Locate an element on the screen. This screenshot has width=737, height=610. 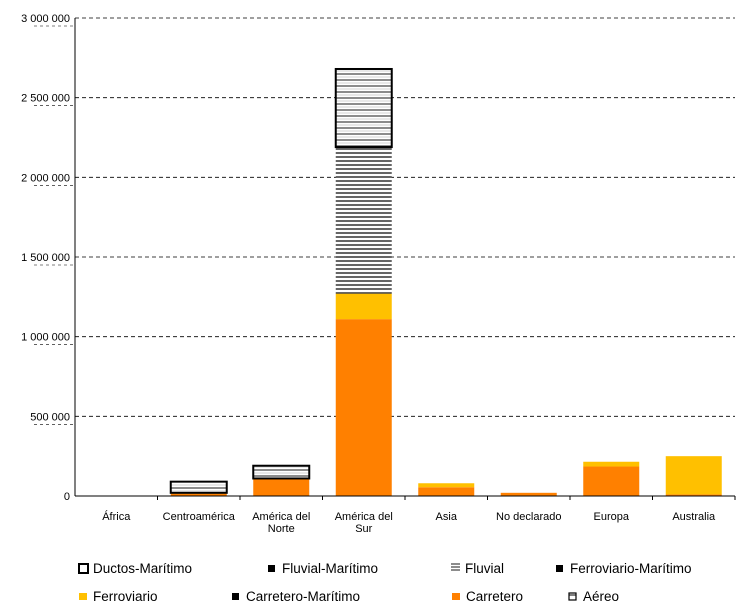
legend-label: Aéreo is located at coordinates (601, 596).